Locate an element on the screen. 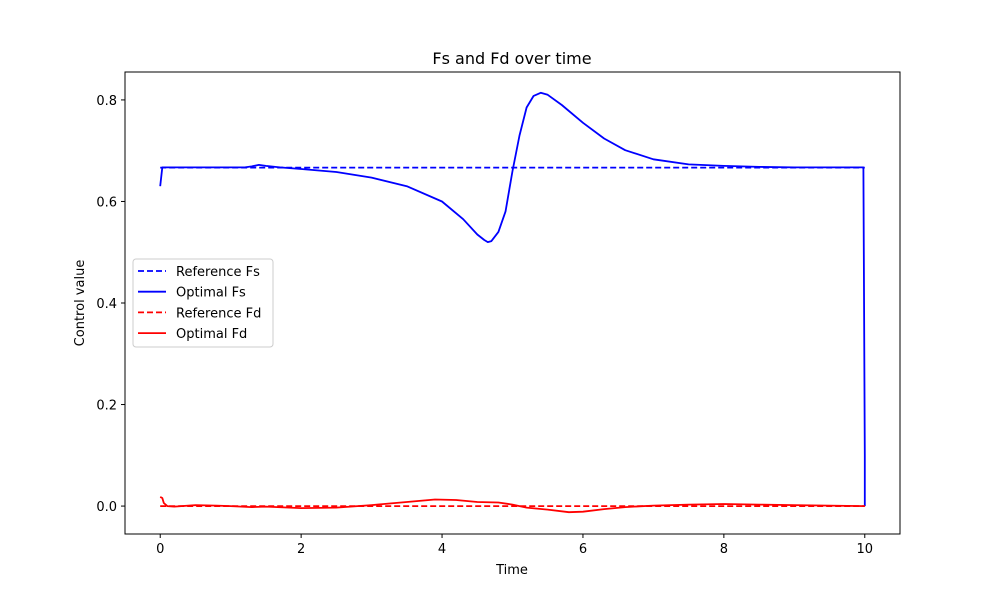 This screenshot has width=1000, height=600. legend-label-reference-fs: Reference Fs is located at coordinates (218, 272).